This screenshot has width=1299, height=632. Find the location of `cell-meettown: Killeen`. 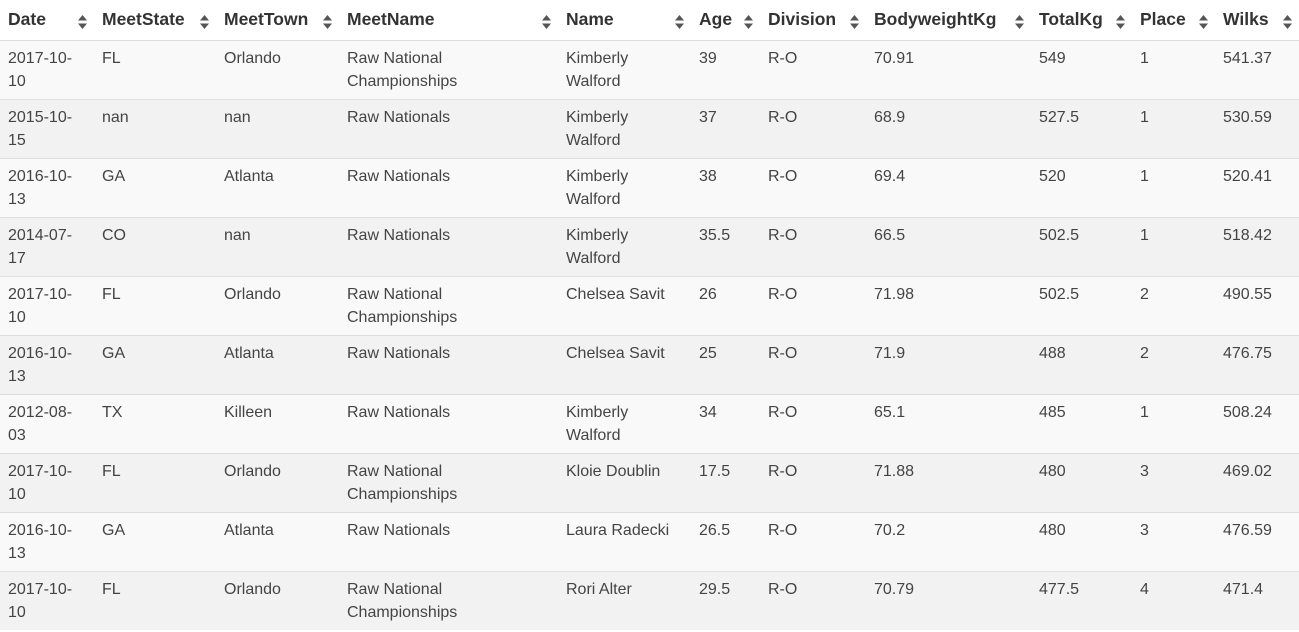

cell-meettown: Killeen is located at coordinates (277, 423).